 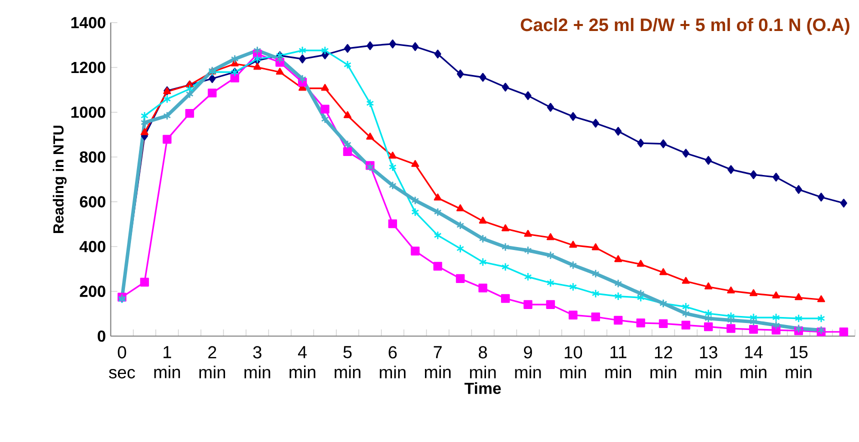 What do you see at coordinates (212, 362) in the screenshot?
I see `x-tick-label: 2 min` at bounding box center [212, 362].